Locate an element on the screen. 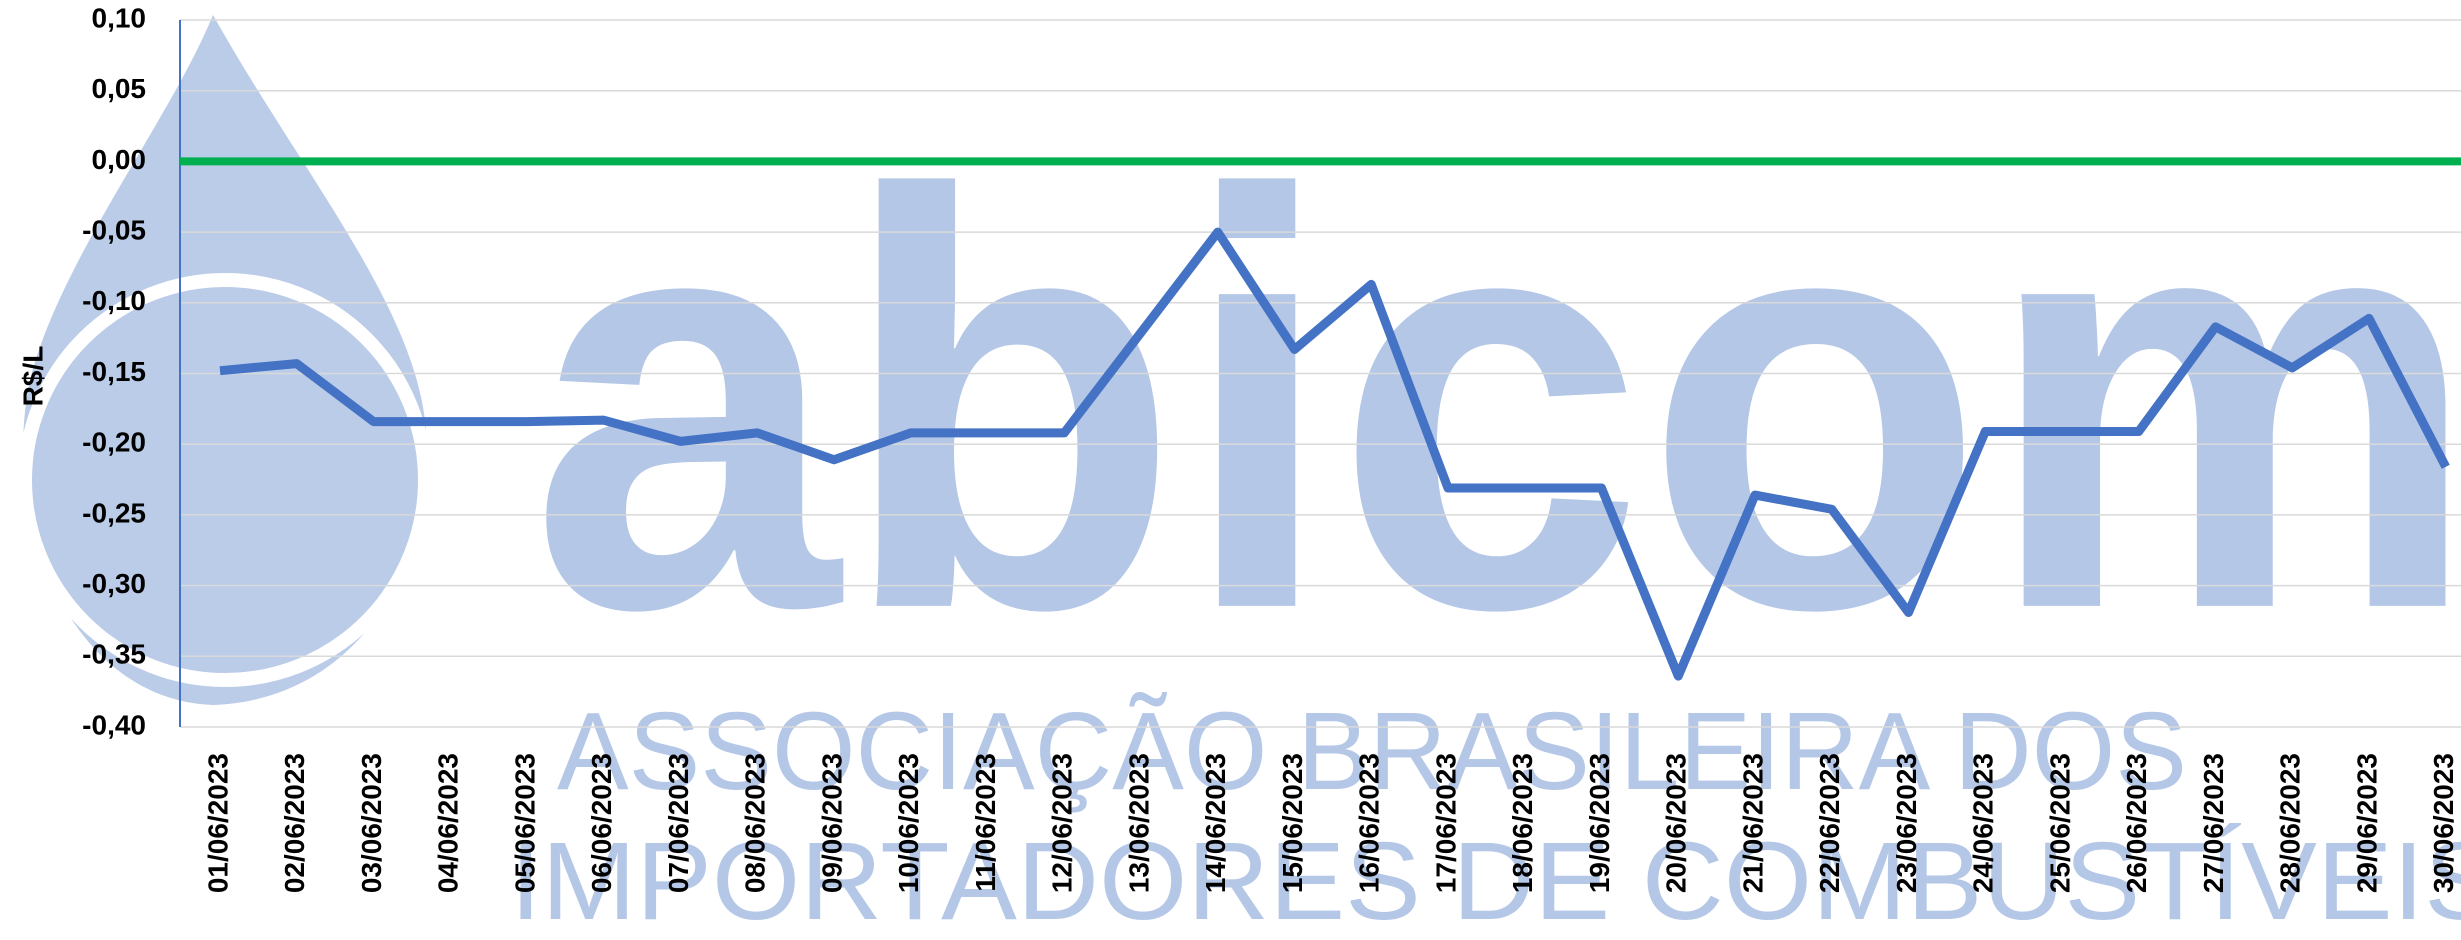 The image size is (2461, 940). x-tick-label: 21/06/2023 is located at coordinates (1752, 823).